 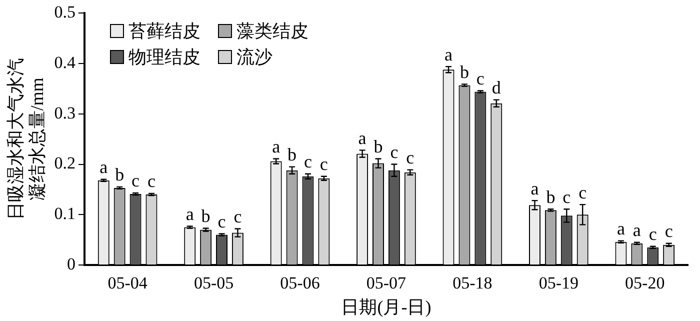 What do you see at coordinates (65, 12) in the screenshot?
I see `y-tick-label: 0.5` at bounding box center [65, 12].